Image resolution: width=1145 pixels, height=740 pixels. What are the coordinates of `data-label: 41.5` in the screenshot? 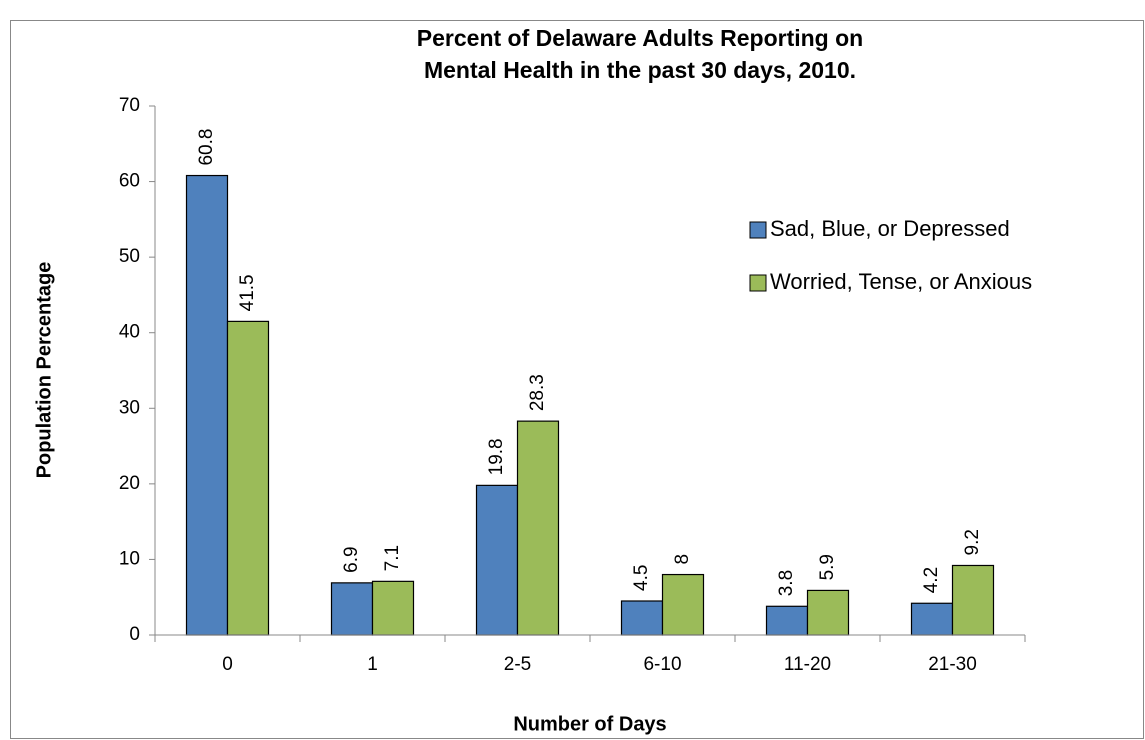 It's located at (247, 292).